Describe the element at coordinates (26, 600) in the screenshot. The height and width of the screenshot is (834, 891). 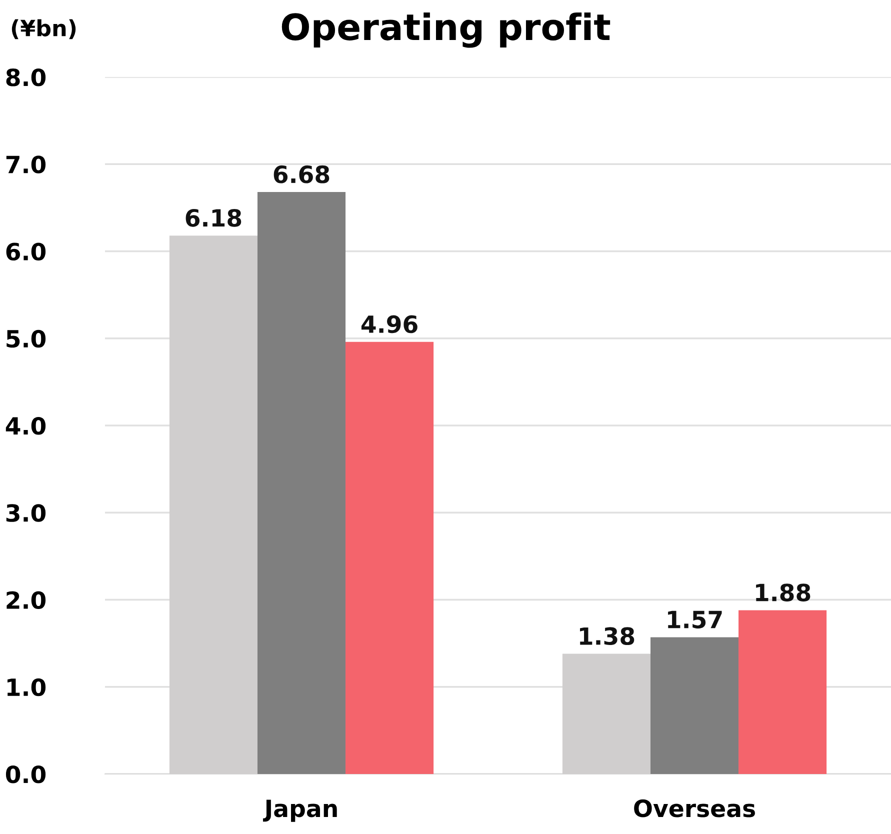
I see `y-tick-label: 2.0` at that location.